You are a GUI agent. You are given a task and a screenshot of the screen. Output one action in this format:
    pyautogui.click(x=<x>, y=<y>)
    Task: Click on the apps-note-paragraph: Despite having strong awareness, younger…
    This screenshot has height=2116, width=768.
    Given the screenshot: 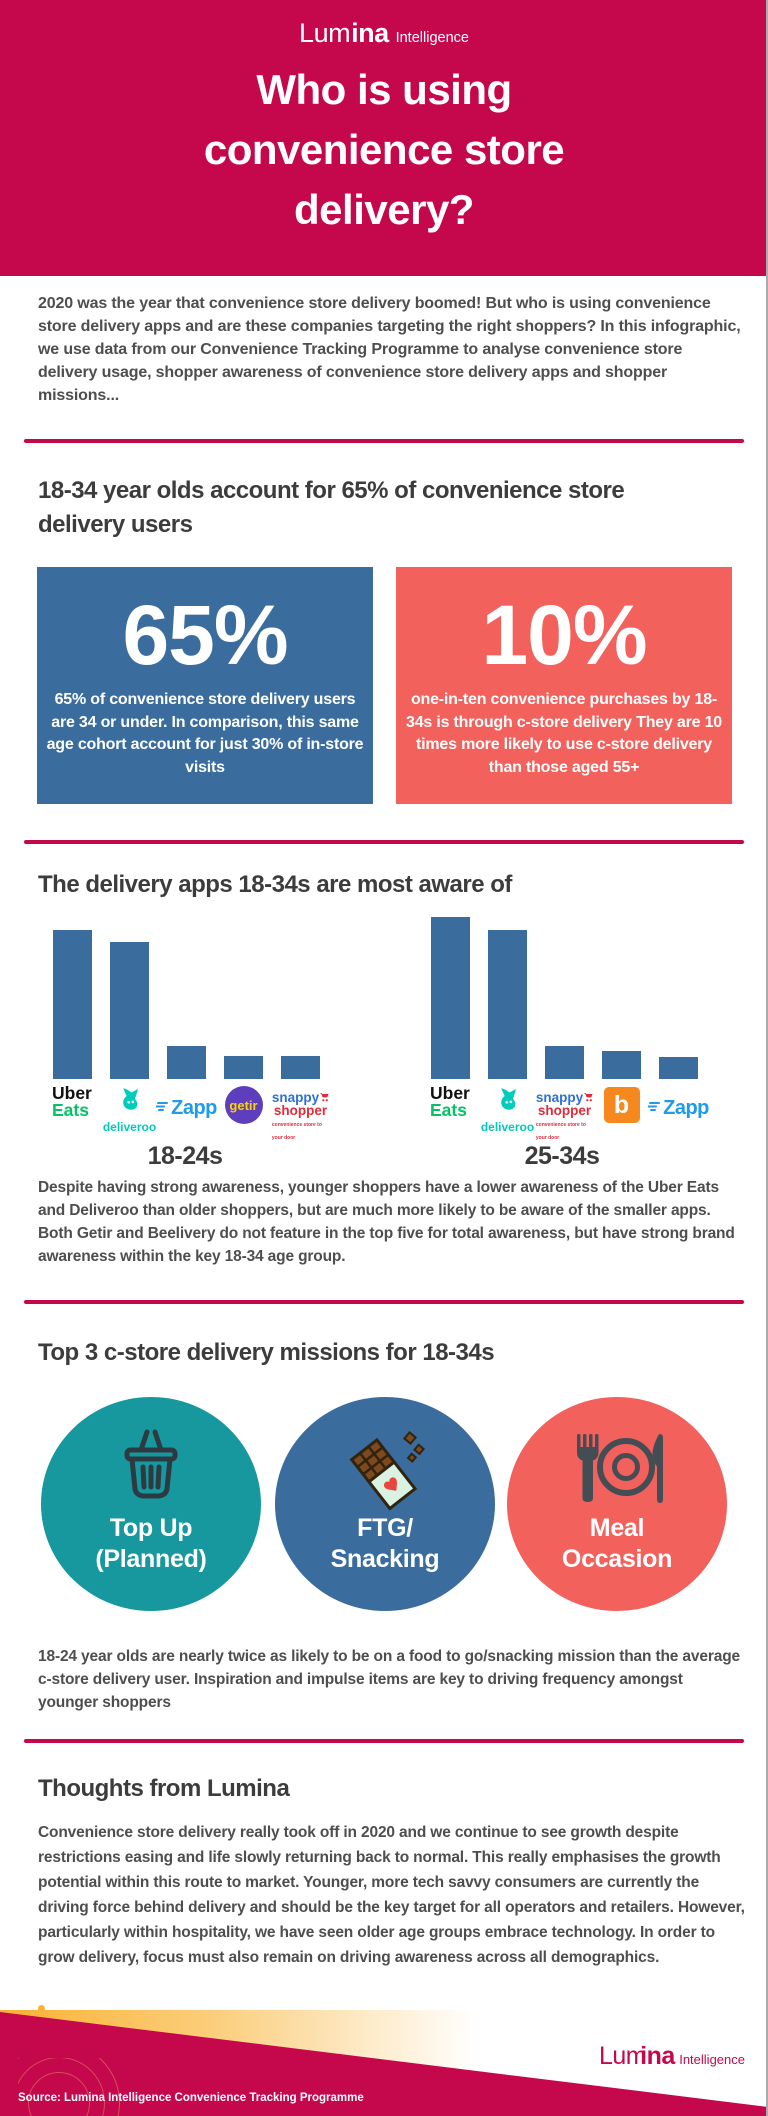 What is the action you would take?
    pyautogui.click(x=386, y=1222)
    